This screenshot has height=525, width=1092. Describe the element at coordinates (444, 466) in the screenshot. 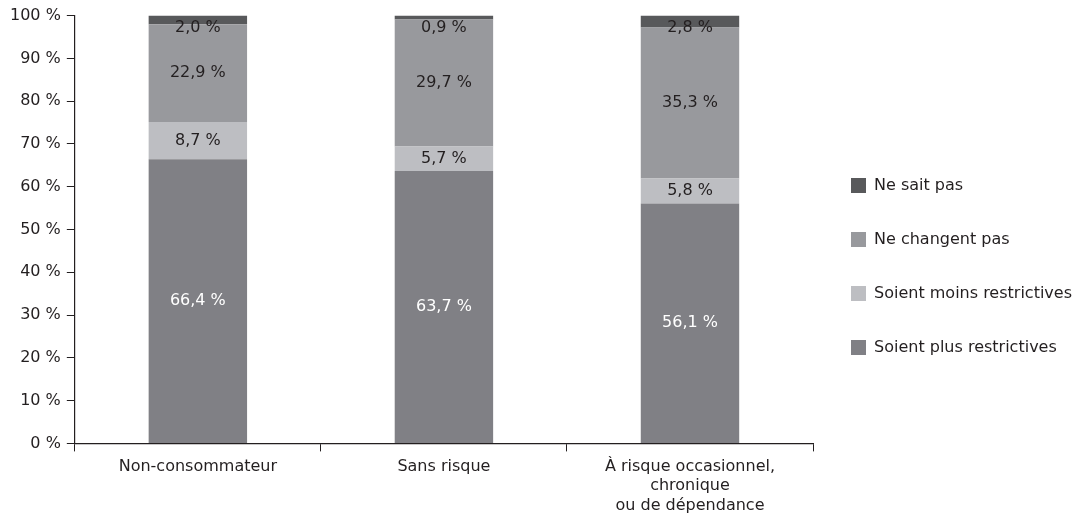

I see `x-tick-label: Sans risque` at that location.